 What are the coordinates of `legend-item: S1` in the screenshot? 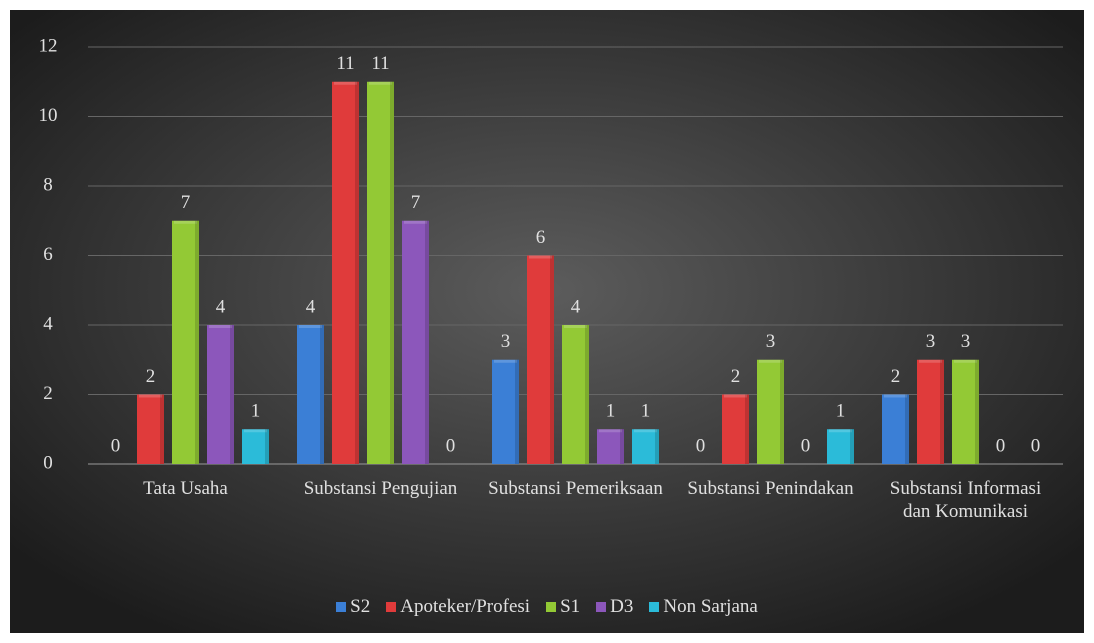 It's located at (563, 607).